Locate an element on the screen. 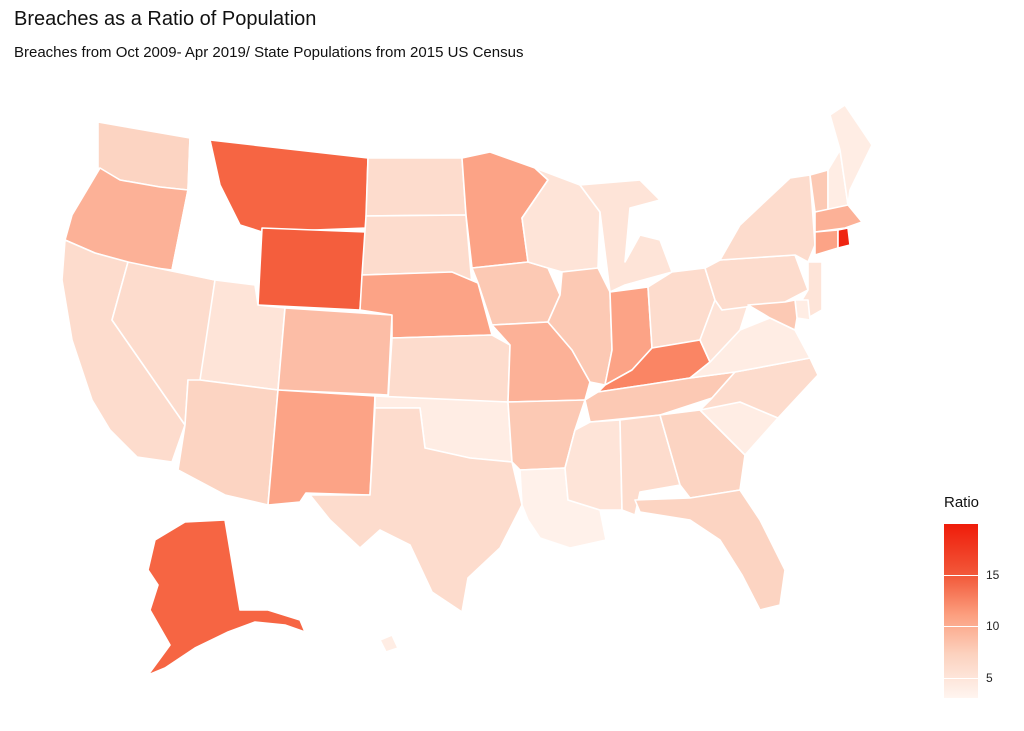 The image size is (1024, 731). legend-title: Ratio is located at coordinates (962, 502).